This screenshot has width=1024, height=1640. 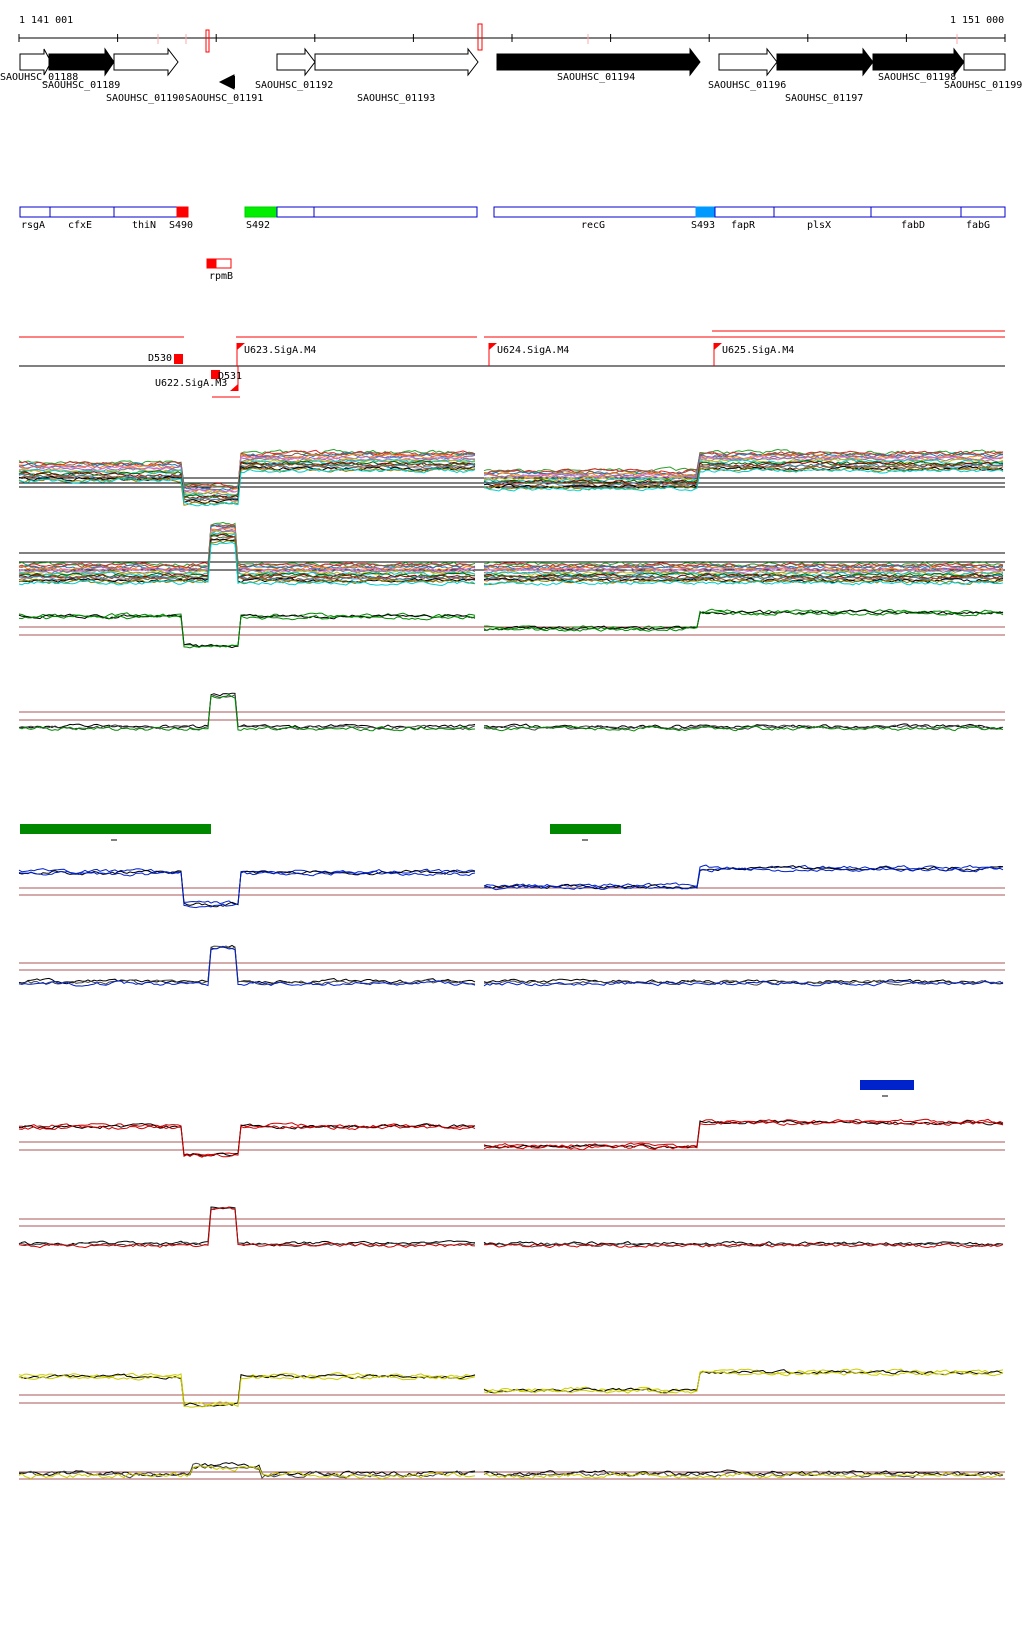 What do you see at coordinates (81, 85) in the screenshot?
I see `gene-label: SAOUHSC_01189` at bounding box center [81, 85].